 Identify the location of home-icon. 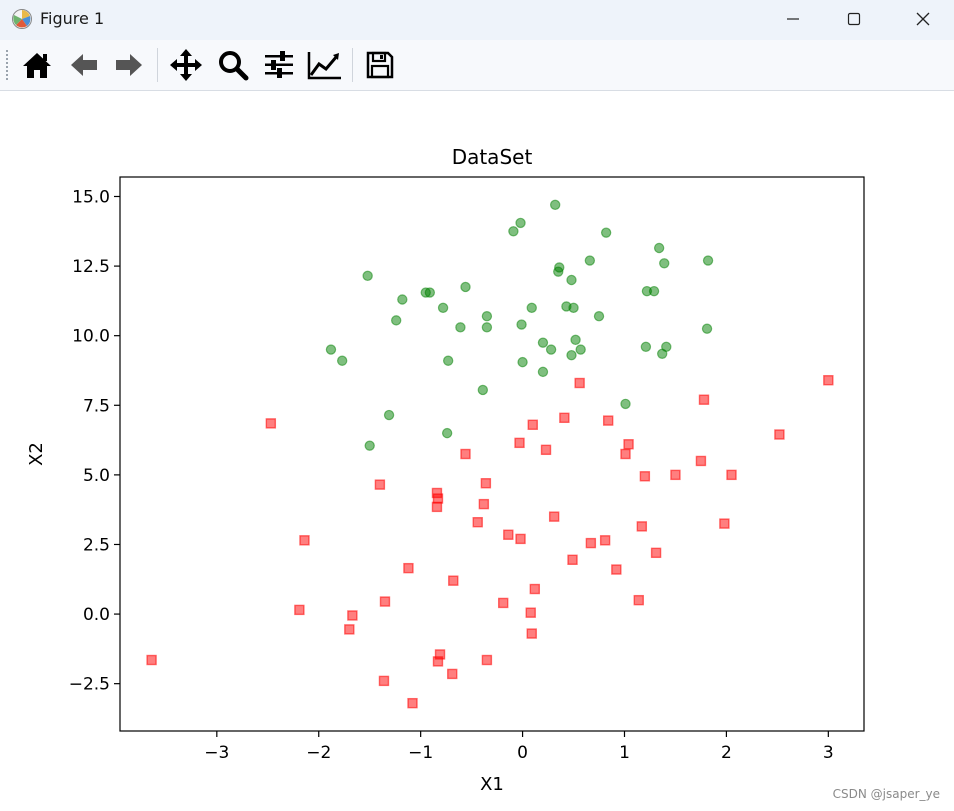
(37, 65).